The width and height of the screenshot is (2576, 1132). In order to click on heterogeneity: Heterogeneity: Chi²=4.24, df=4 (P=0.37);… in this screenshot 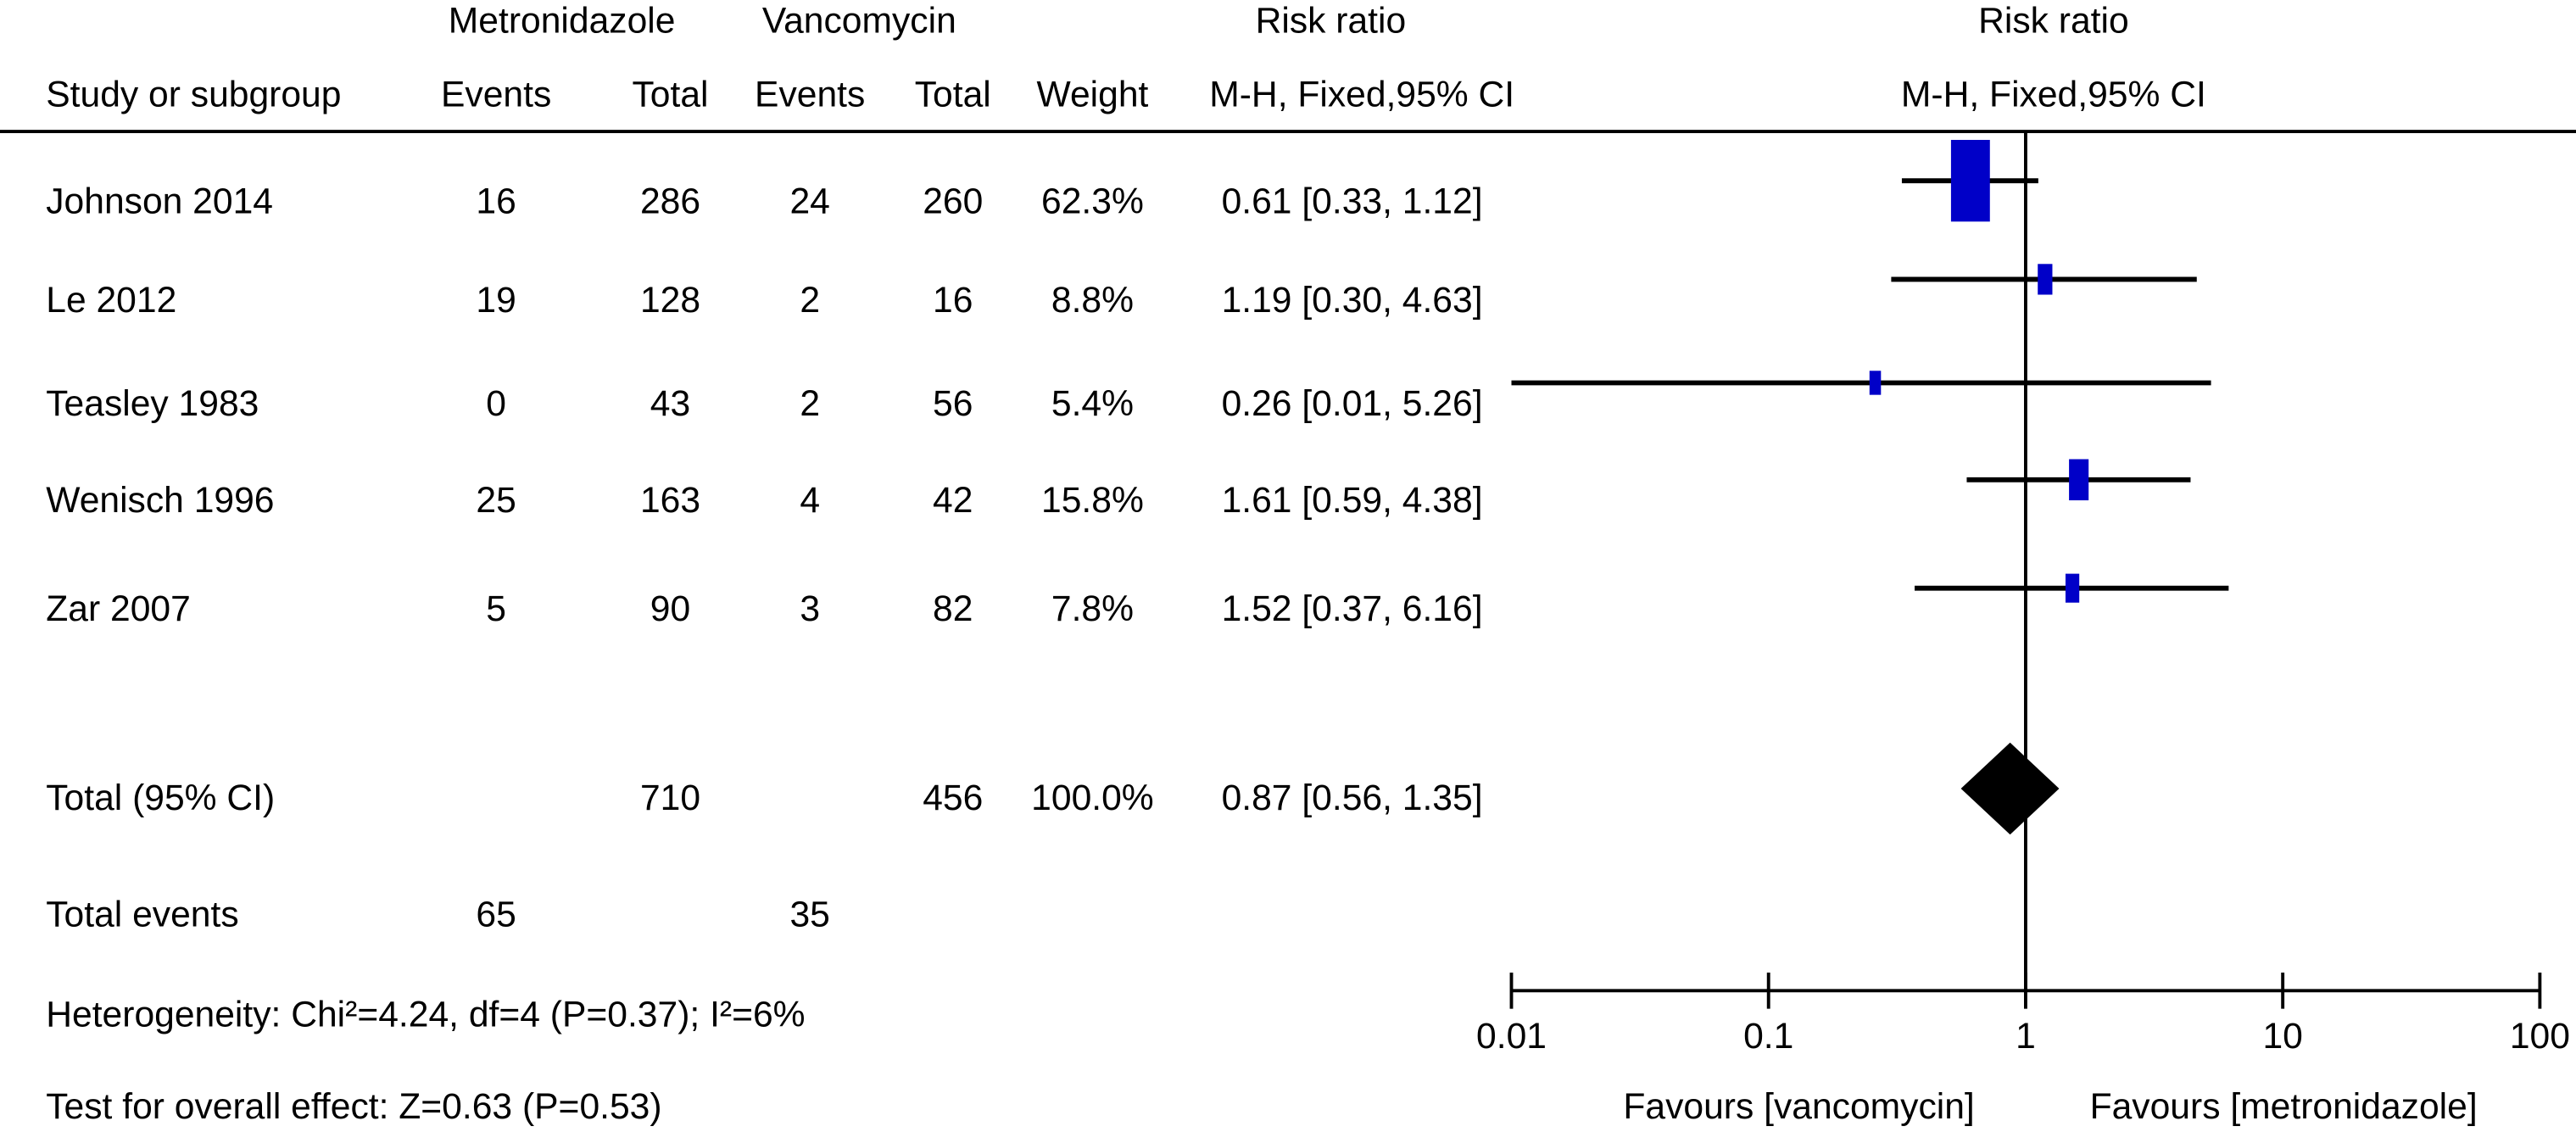, I will do `click(425, 1015)`.